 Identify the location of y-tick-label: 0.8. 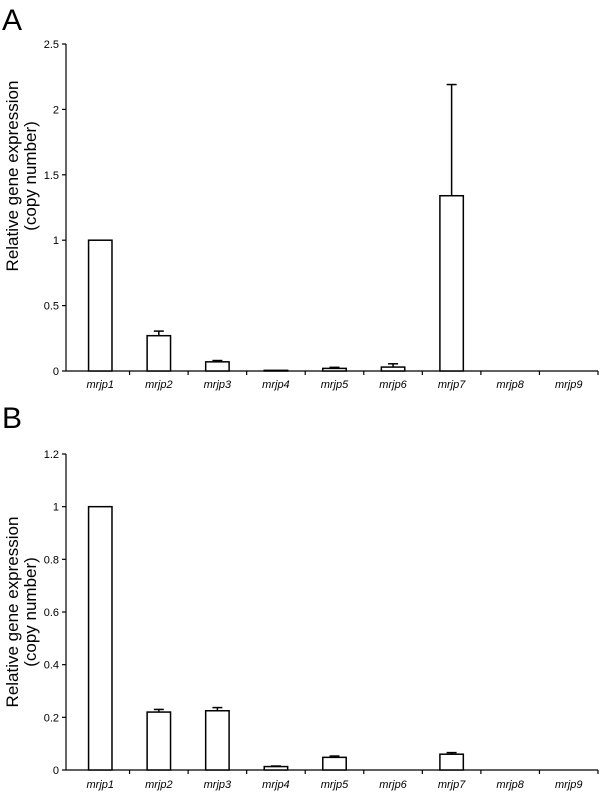
(51, 560).